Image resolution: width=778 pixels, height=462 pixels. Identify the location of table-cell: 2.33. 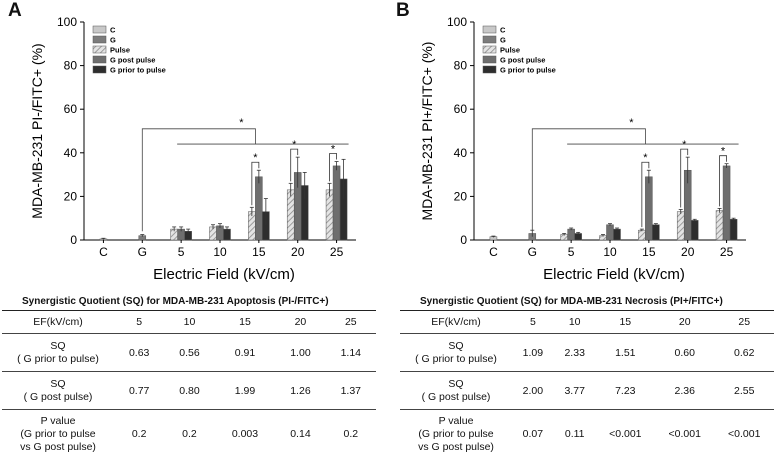
(574, 352).